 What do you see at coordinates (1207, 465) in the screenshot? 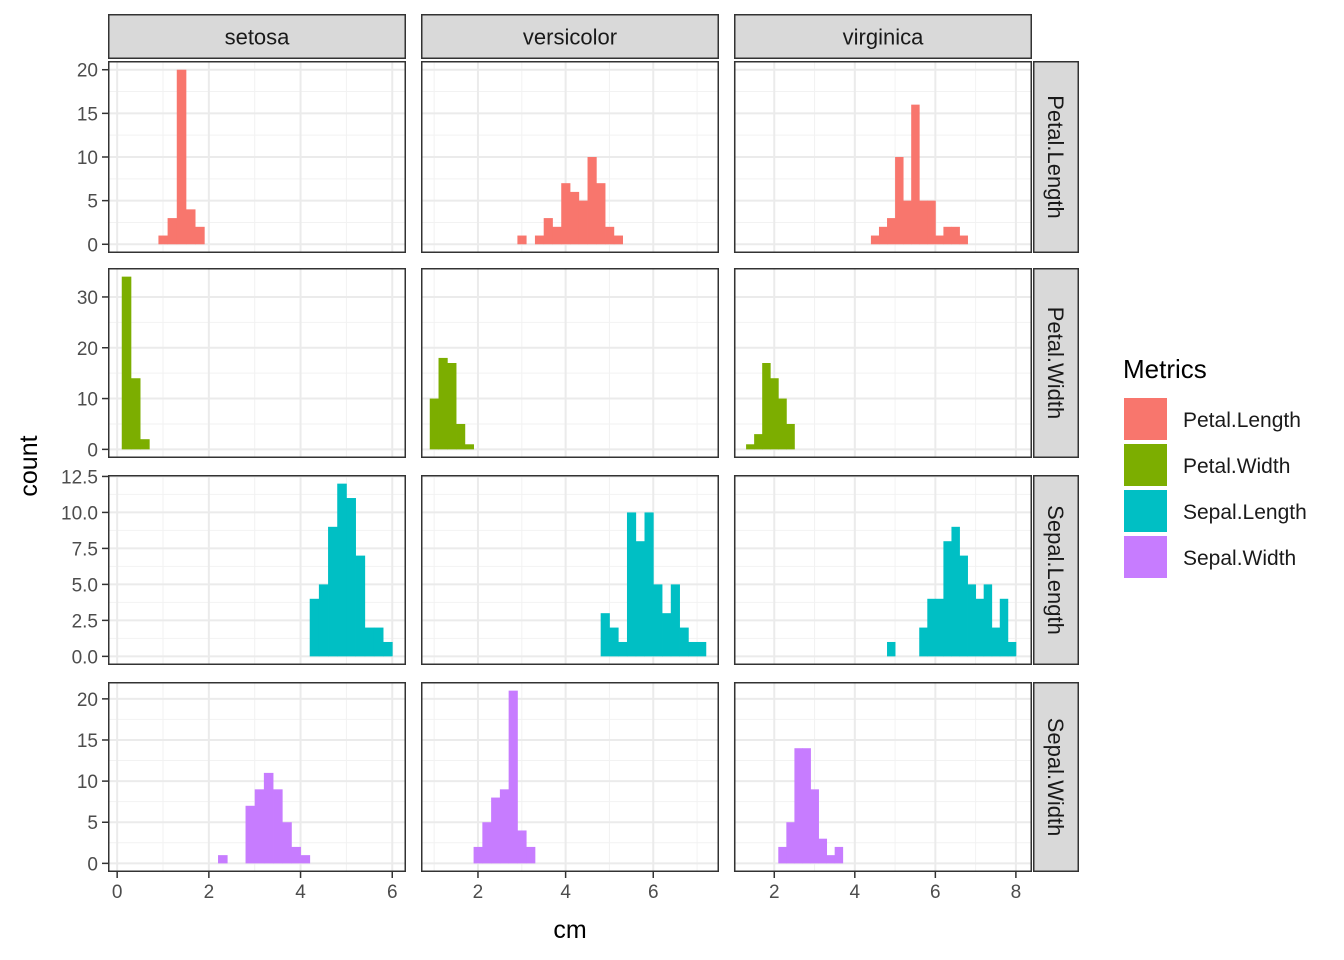
I see `legend-item-petal-width: Petal.Width` at bounding box center [1207, 465].